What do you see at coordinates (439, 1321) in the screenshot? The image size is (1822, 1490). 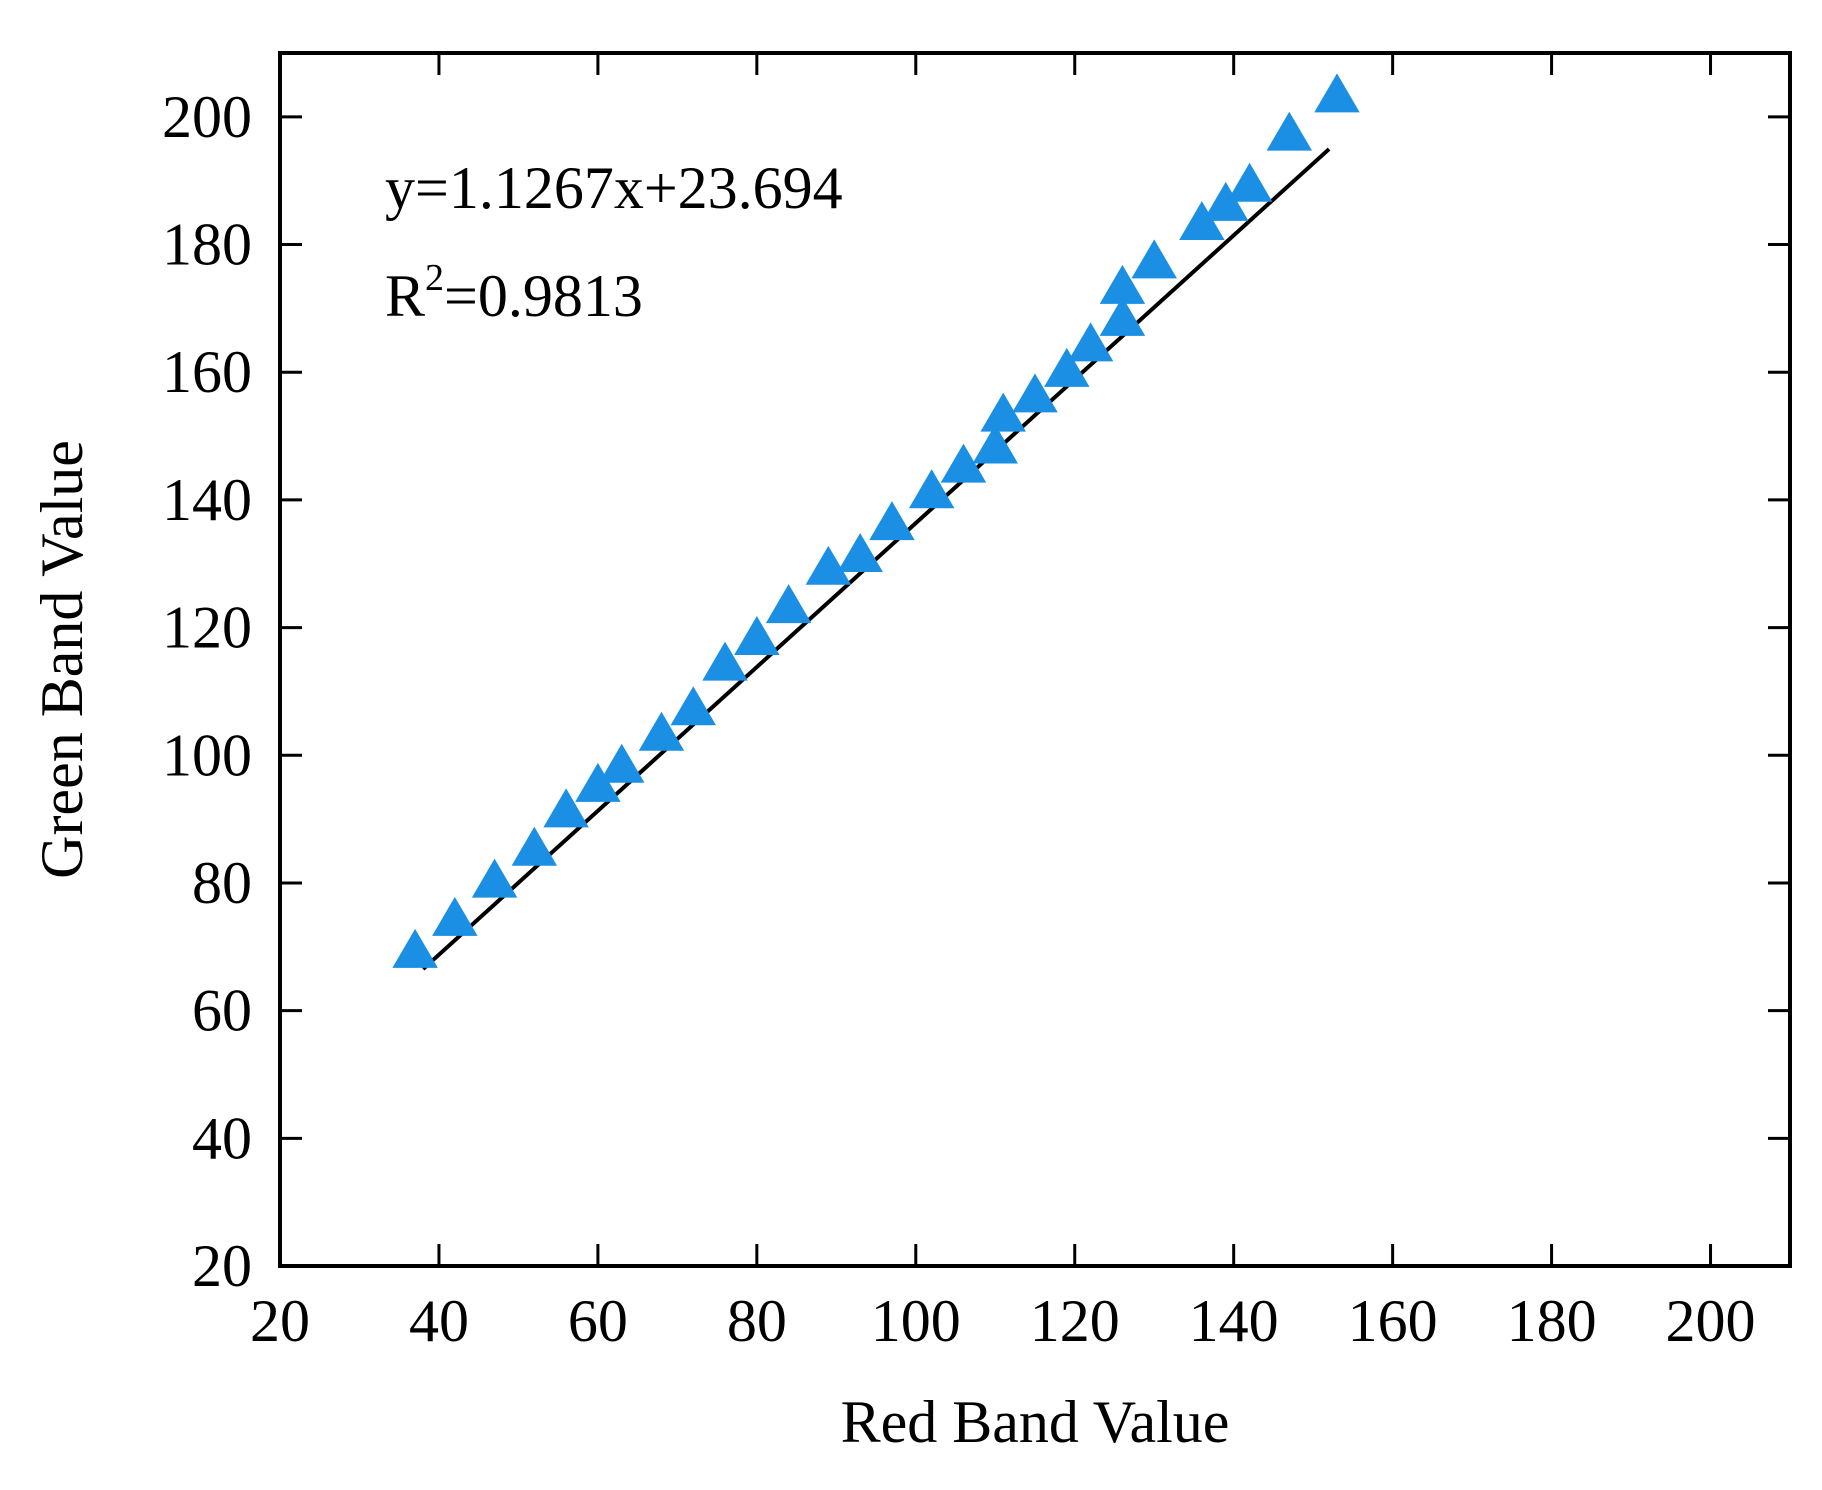 I see `x-tick-label: 40` at bounding box center [439, 1321].